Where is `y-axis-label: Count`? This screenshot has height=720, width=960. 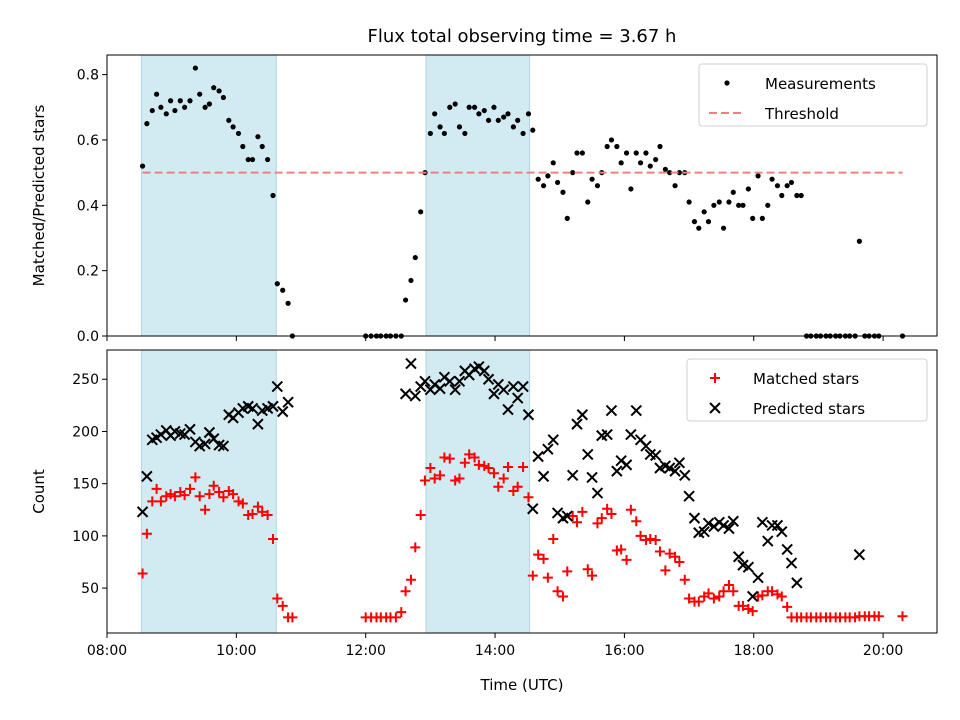 y-axis-label: Count is located at coordinates (39, 491).